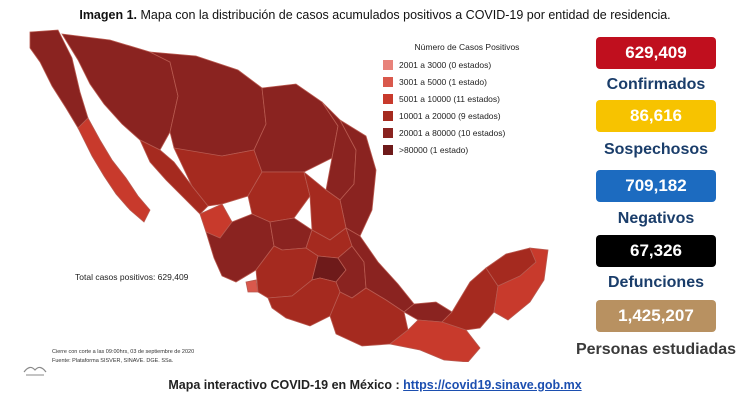 The width and height of the screenshot is (750, 404). Describe the element at coordinates (108, 15) in the screenshot. I see `caption-prefix: Imagen 1.` at that location.